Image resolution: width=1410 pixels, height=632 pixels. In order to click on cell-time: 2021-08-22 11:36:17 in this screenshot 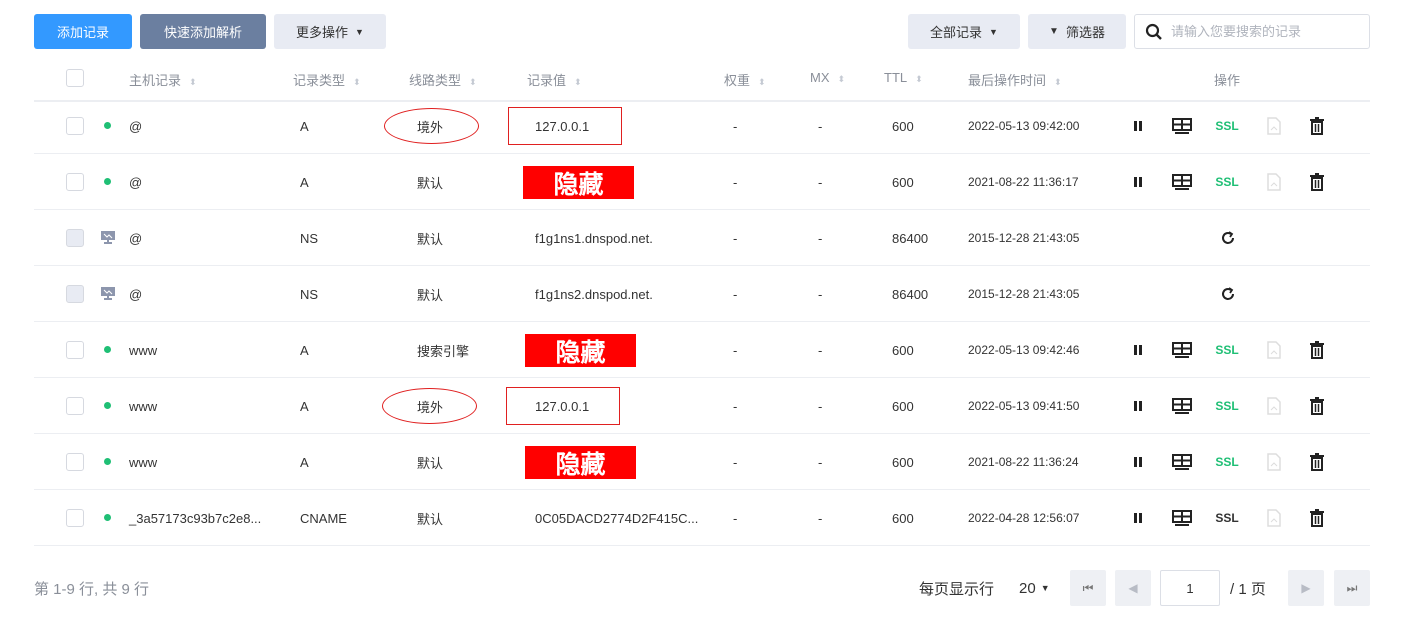, I will do `click(1023, 182)`.